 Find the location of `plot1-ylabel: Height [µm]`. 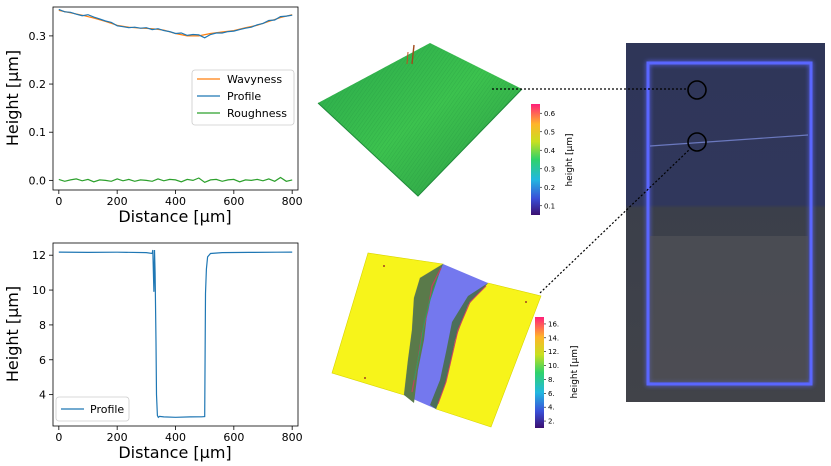

plot1-ylabel: Height [µm] is located at coordinates (12, 98).